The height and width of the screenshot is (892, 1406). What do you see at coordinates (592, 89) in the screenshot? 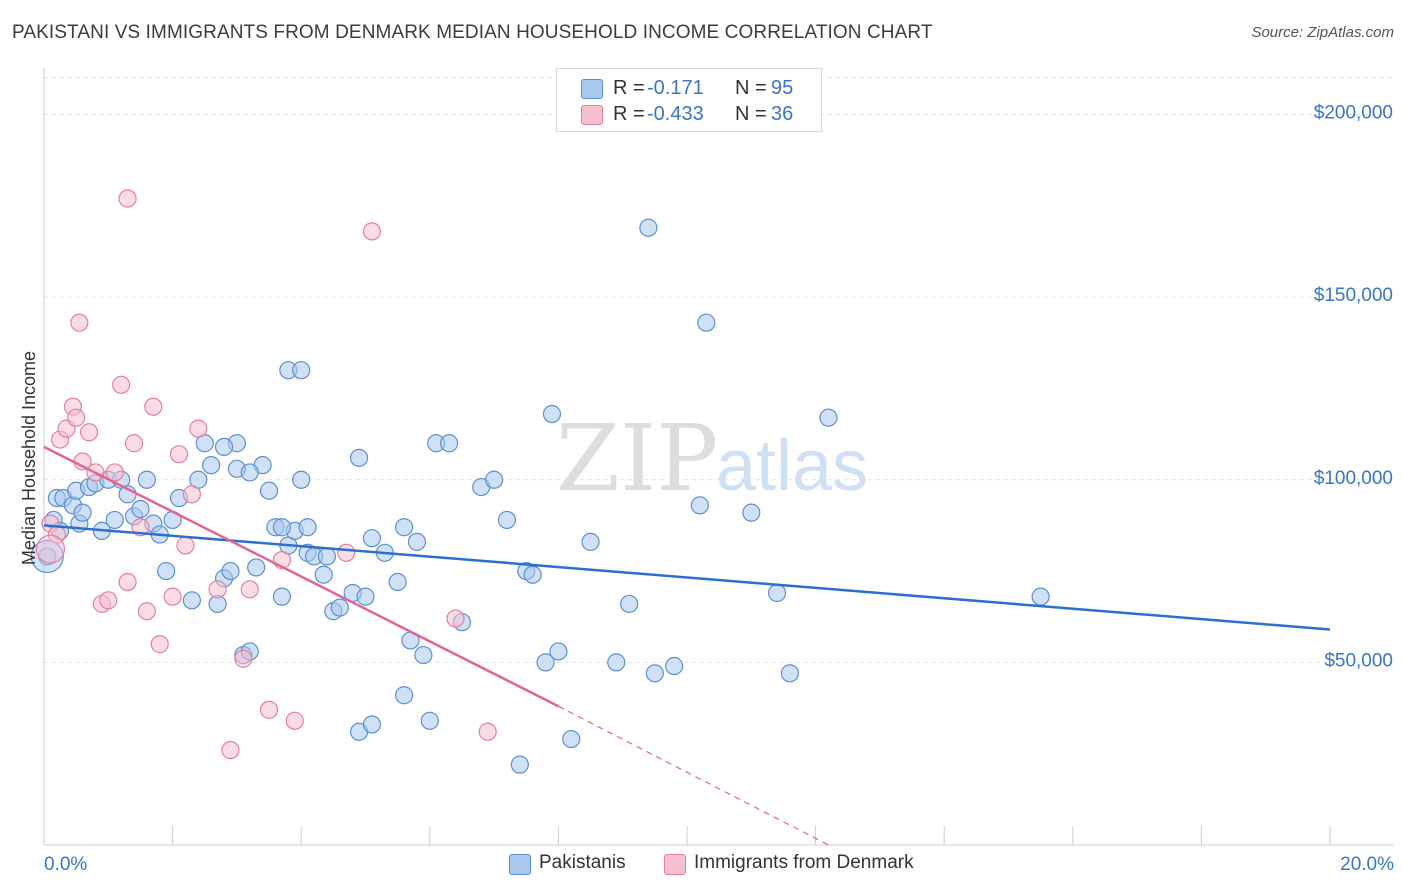
I see `legend-swatch-pakistanis` at bounding box center [592, 89].